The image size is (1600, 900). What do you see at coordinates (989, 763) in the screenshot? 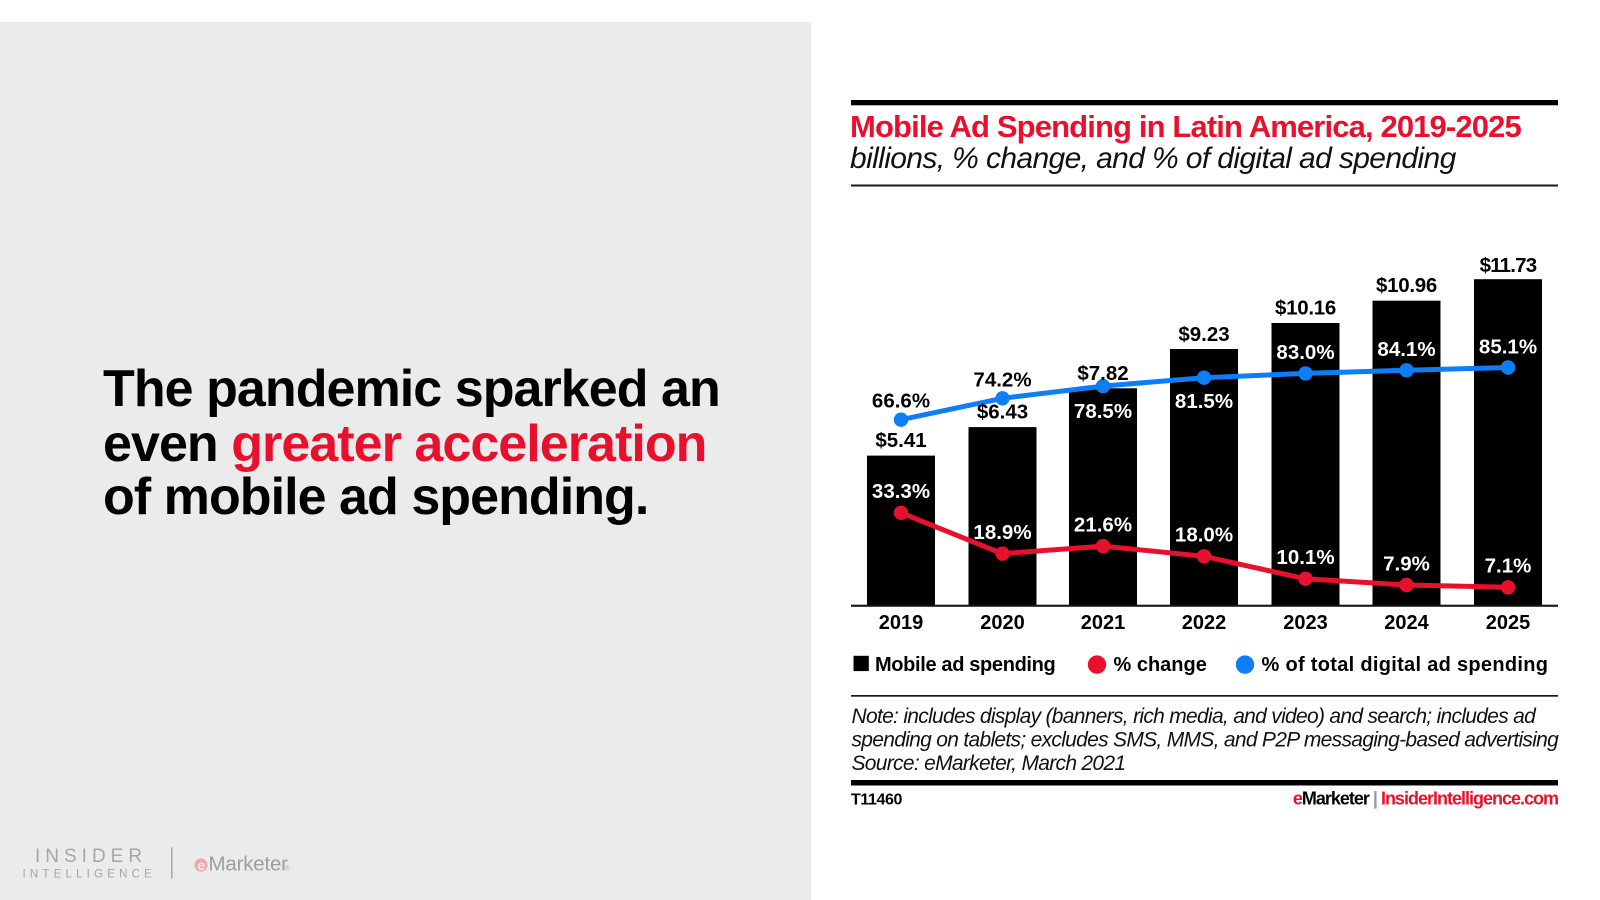
I see `svg-text: Source: eMarketer, March 2021` at bounding box center [989, 763].